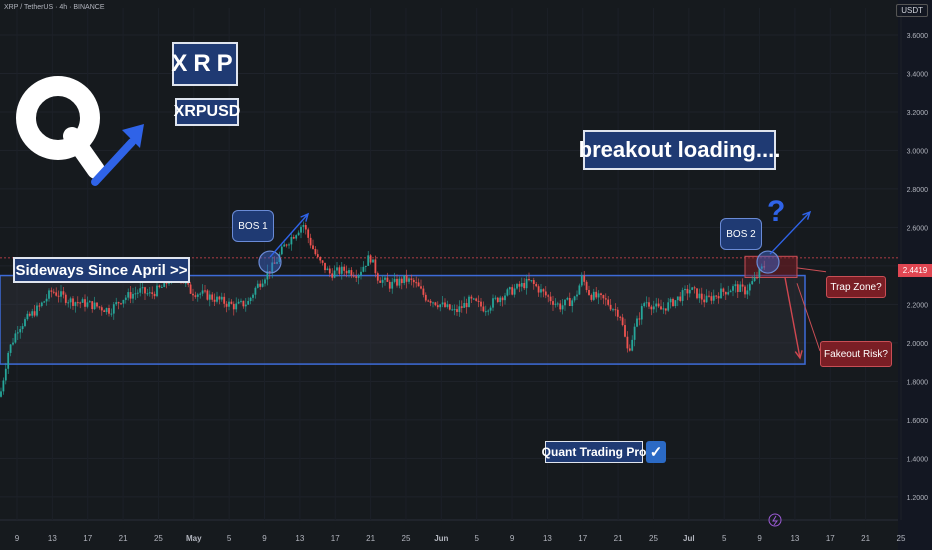 The width and height of the screenshot is (932, 550). I want to click on ticker-title: XRP, so click(205, 63).